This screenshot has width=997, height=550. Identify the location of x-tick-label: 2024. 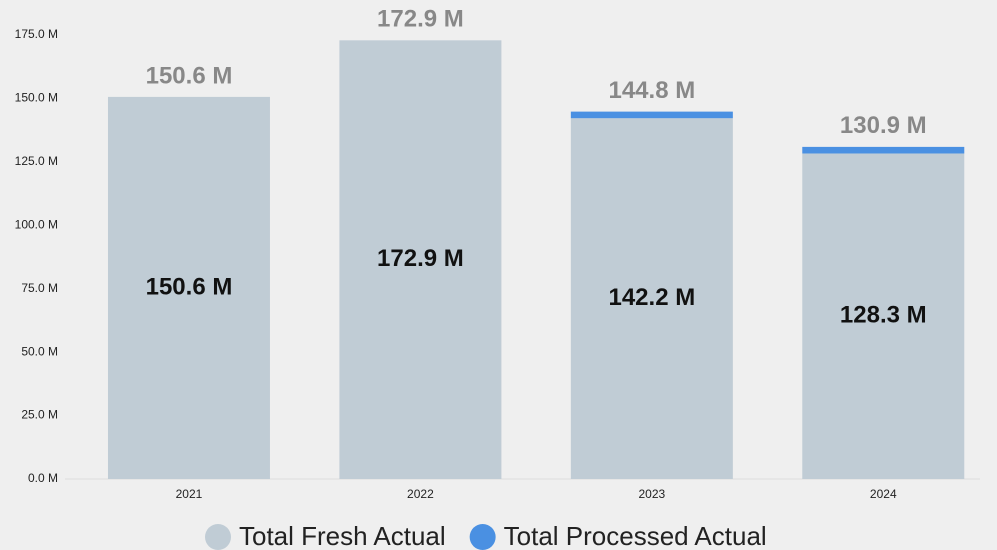
(883, 494).